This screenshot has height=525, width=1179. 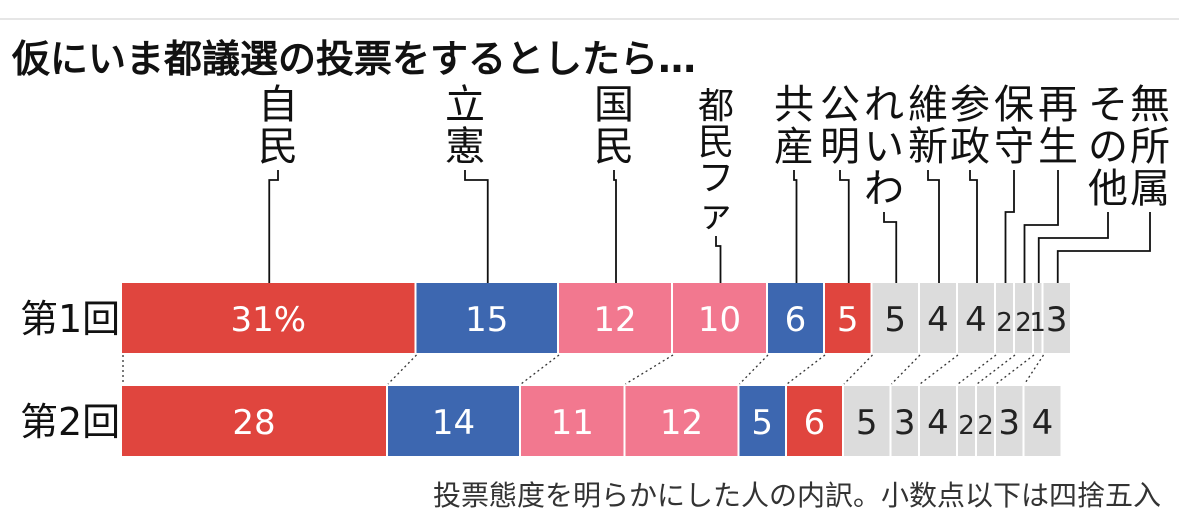 What do you see at coordinates (465, 105) in the screenshot?
I see `category-label-char: 立` at bounding box center [465, 105].